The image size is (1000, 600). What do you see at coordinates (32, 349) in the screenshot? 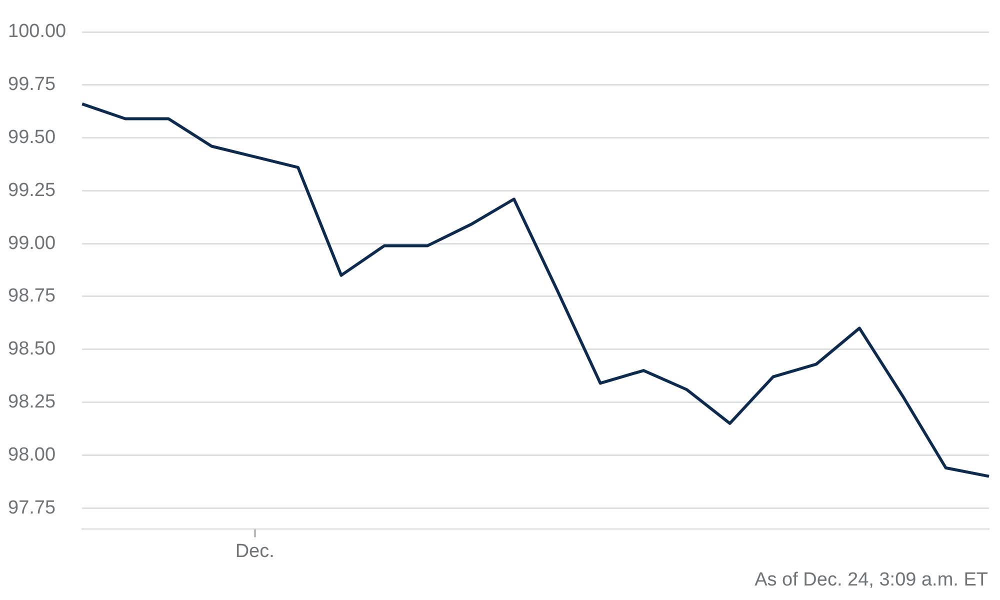
I see `y-tick-label: 98.50` at bounding box center [32, 349].